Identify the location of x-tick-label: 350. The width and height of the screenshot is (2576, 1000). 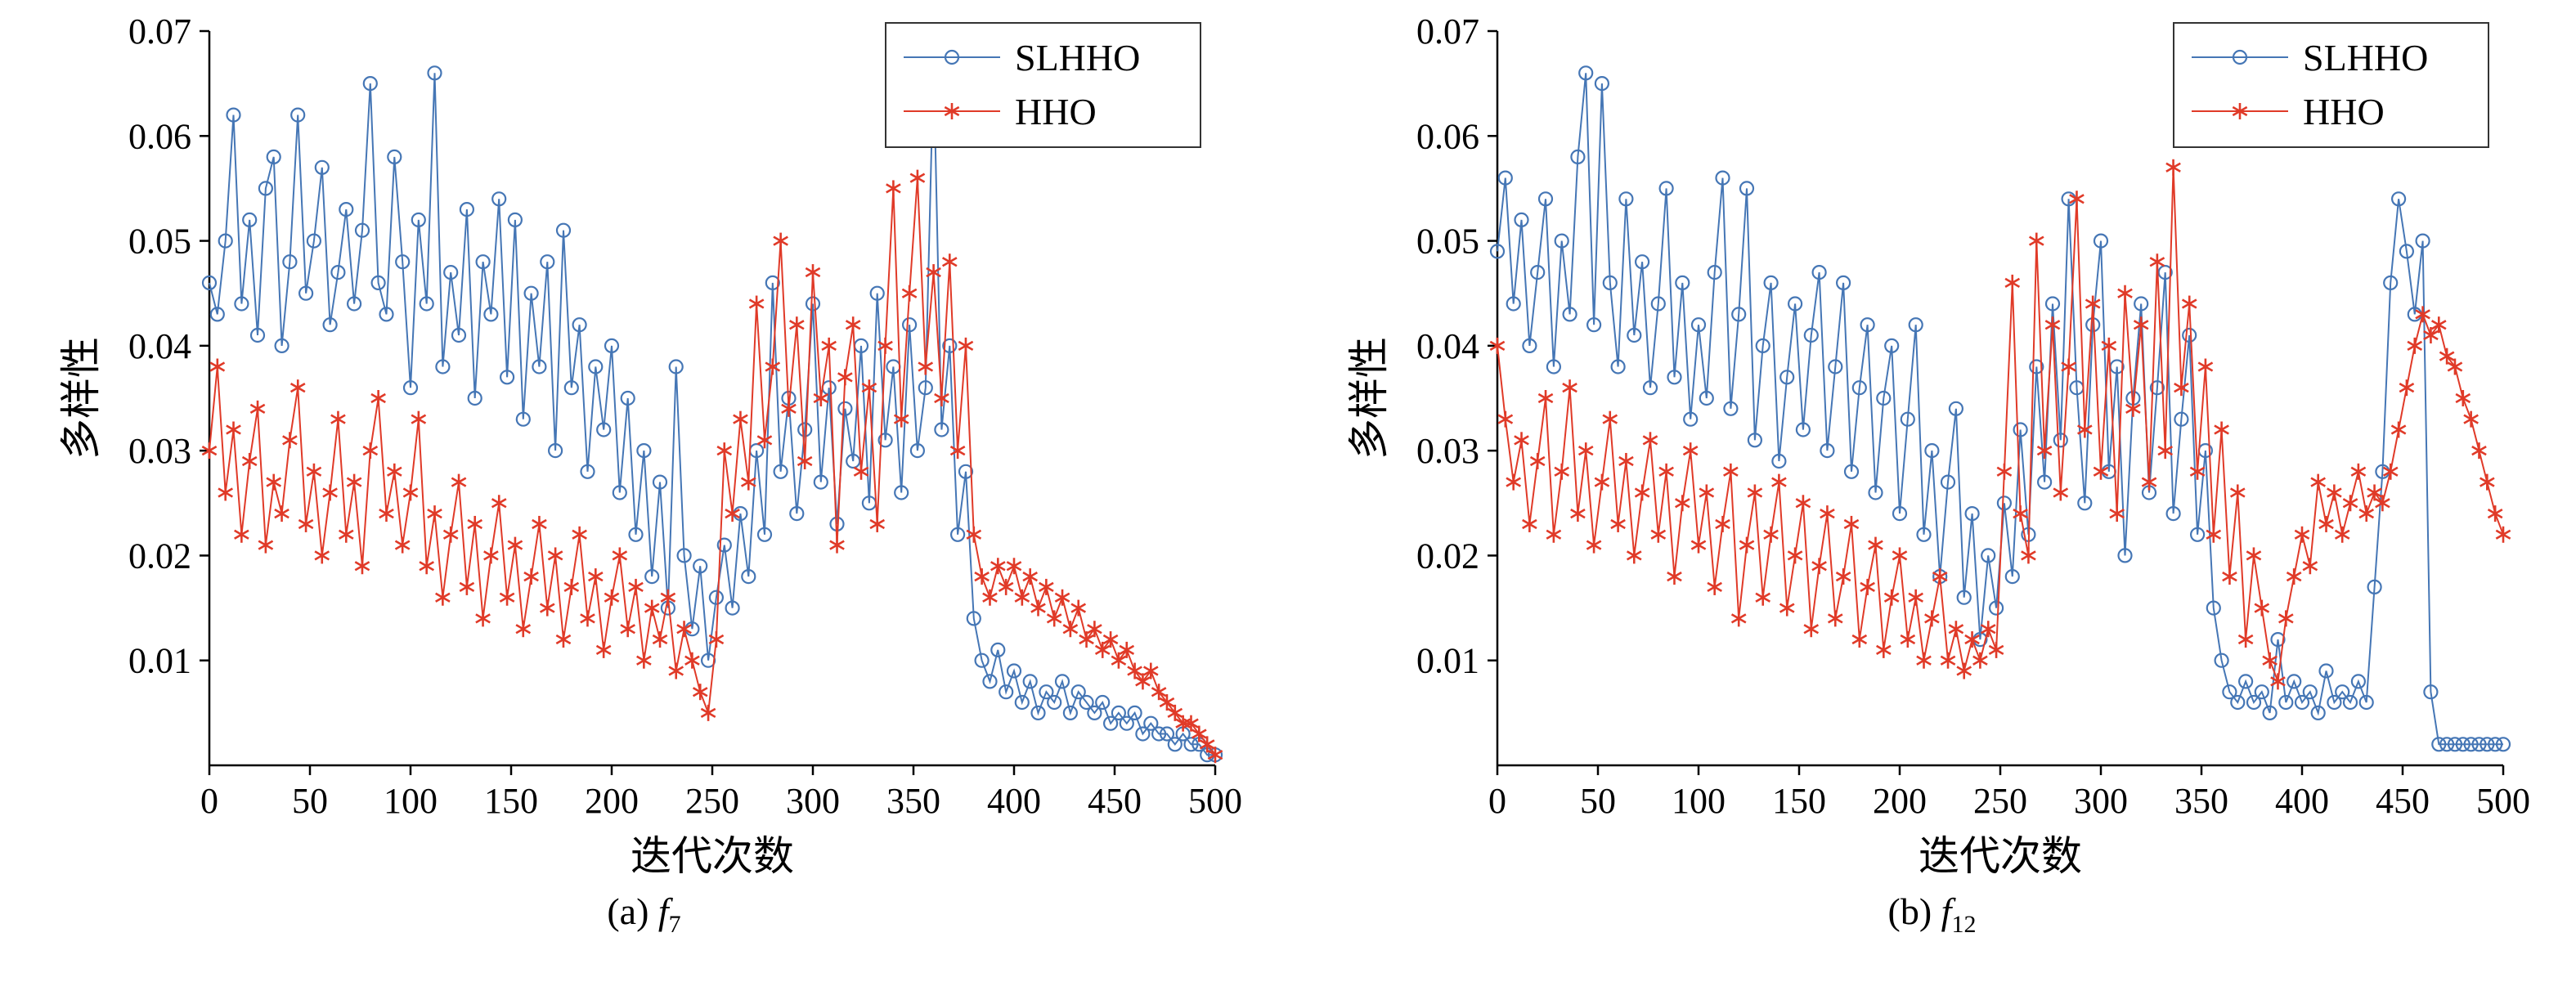
(913, 801).